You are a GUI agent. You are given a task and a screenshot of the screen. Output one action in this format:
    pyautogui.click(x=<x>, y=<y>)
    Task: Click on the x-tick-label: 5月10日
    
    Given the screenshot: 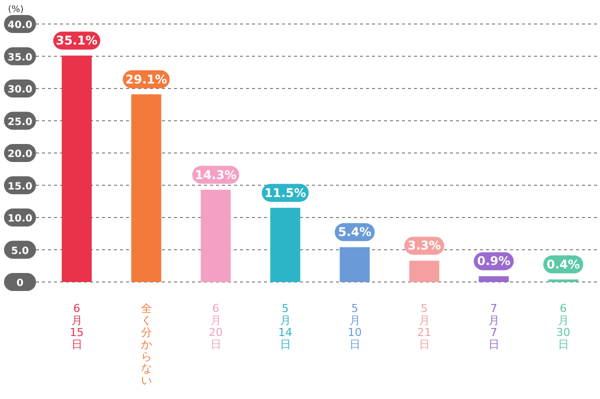 What is the action you would take?
    pyautogui.click(x=355, y=326)
    